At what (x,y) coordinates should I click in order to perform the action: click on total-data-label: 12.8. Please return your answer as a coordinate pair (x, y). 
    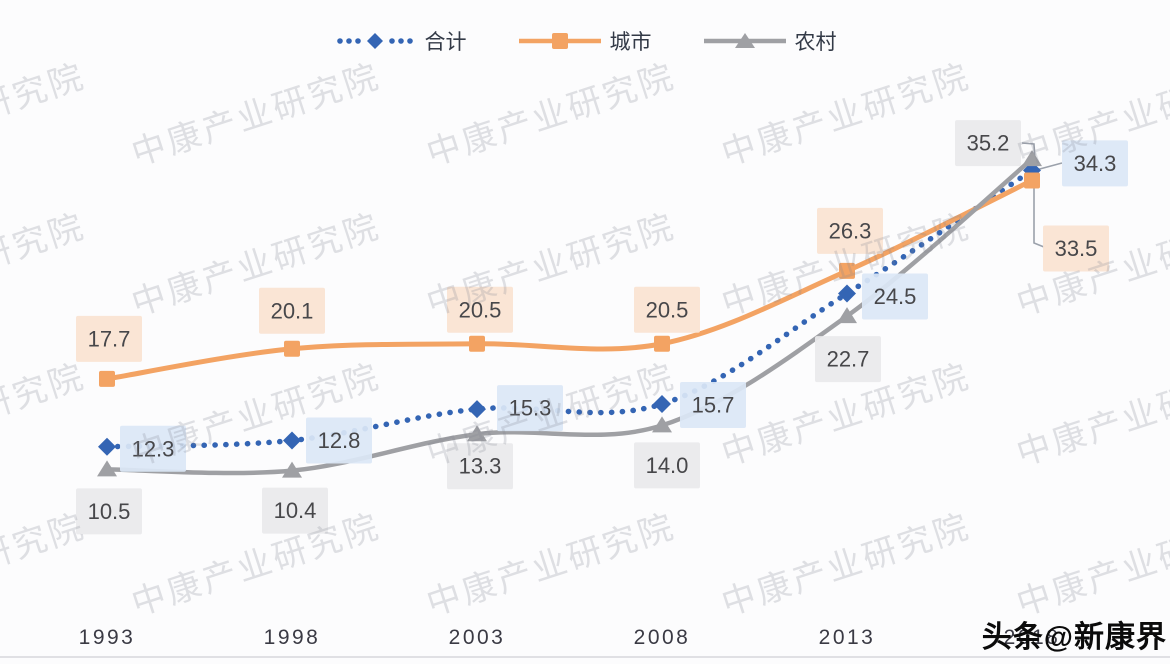
    Looking at the image, I should click on (339, 440).